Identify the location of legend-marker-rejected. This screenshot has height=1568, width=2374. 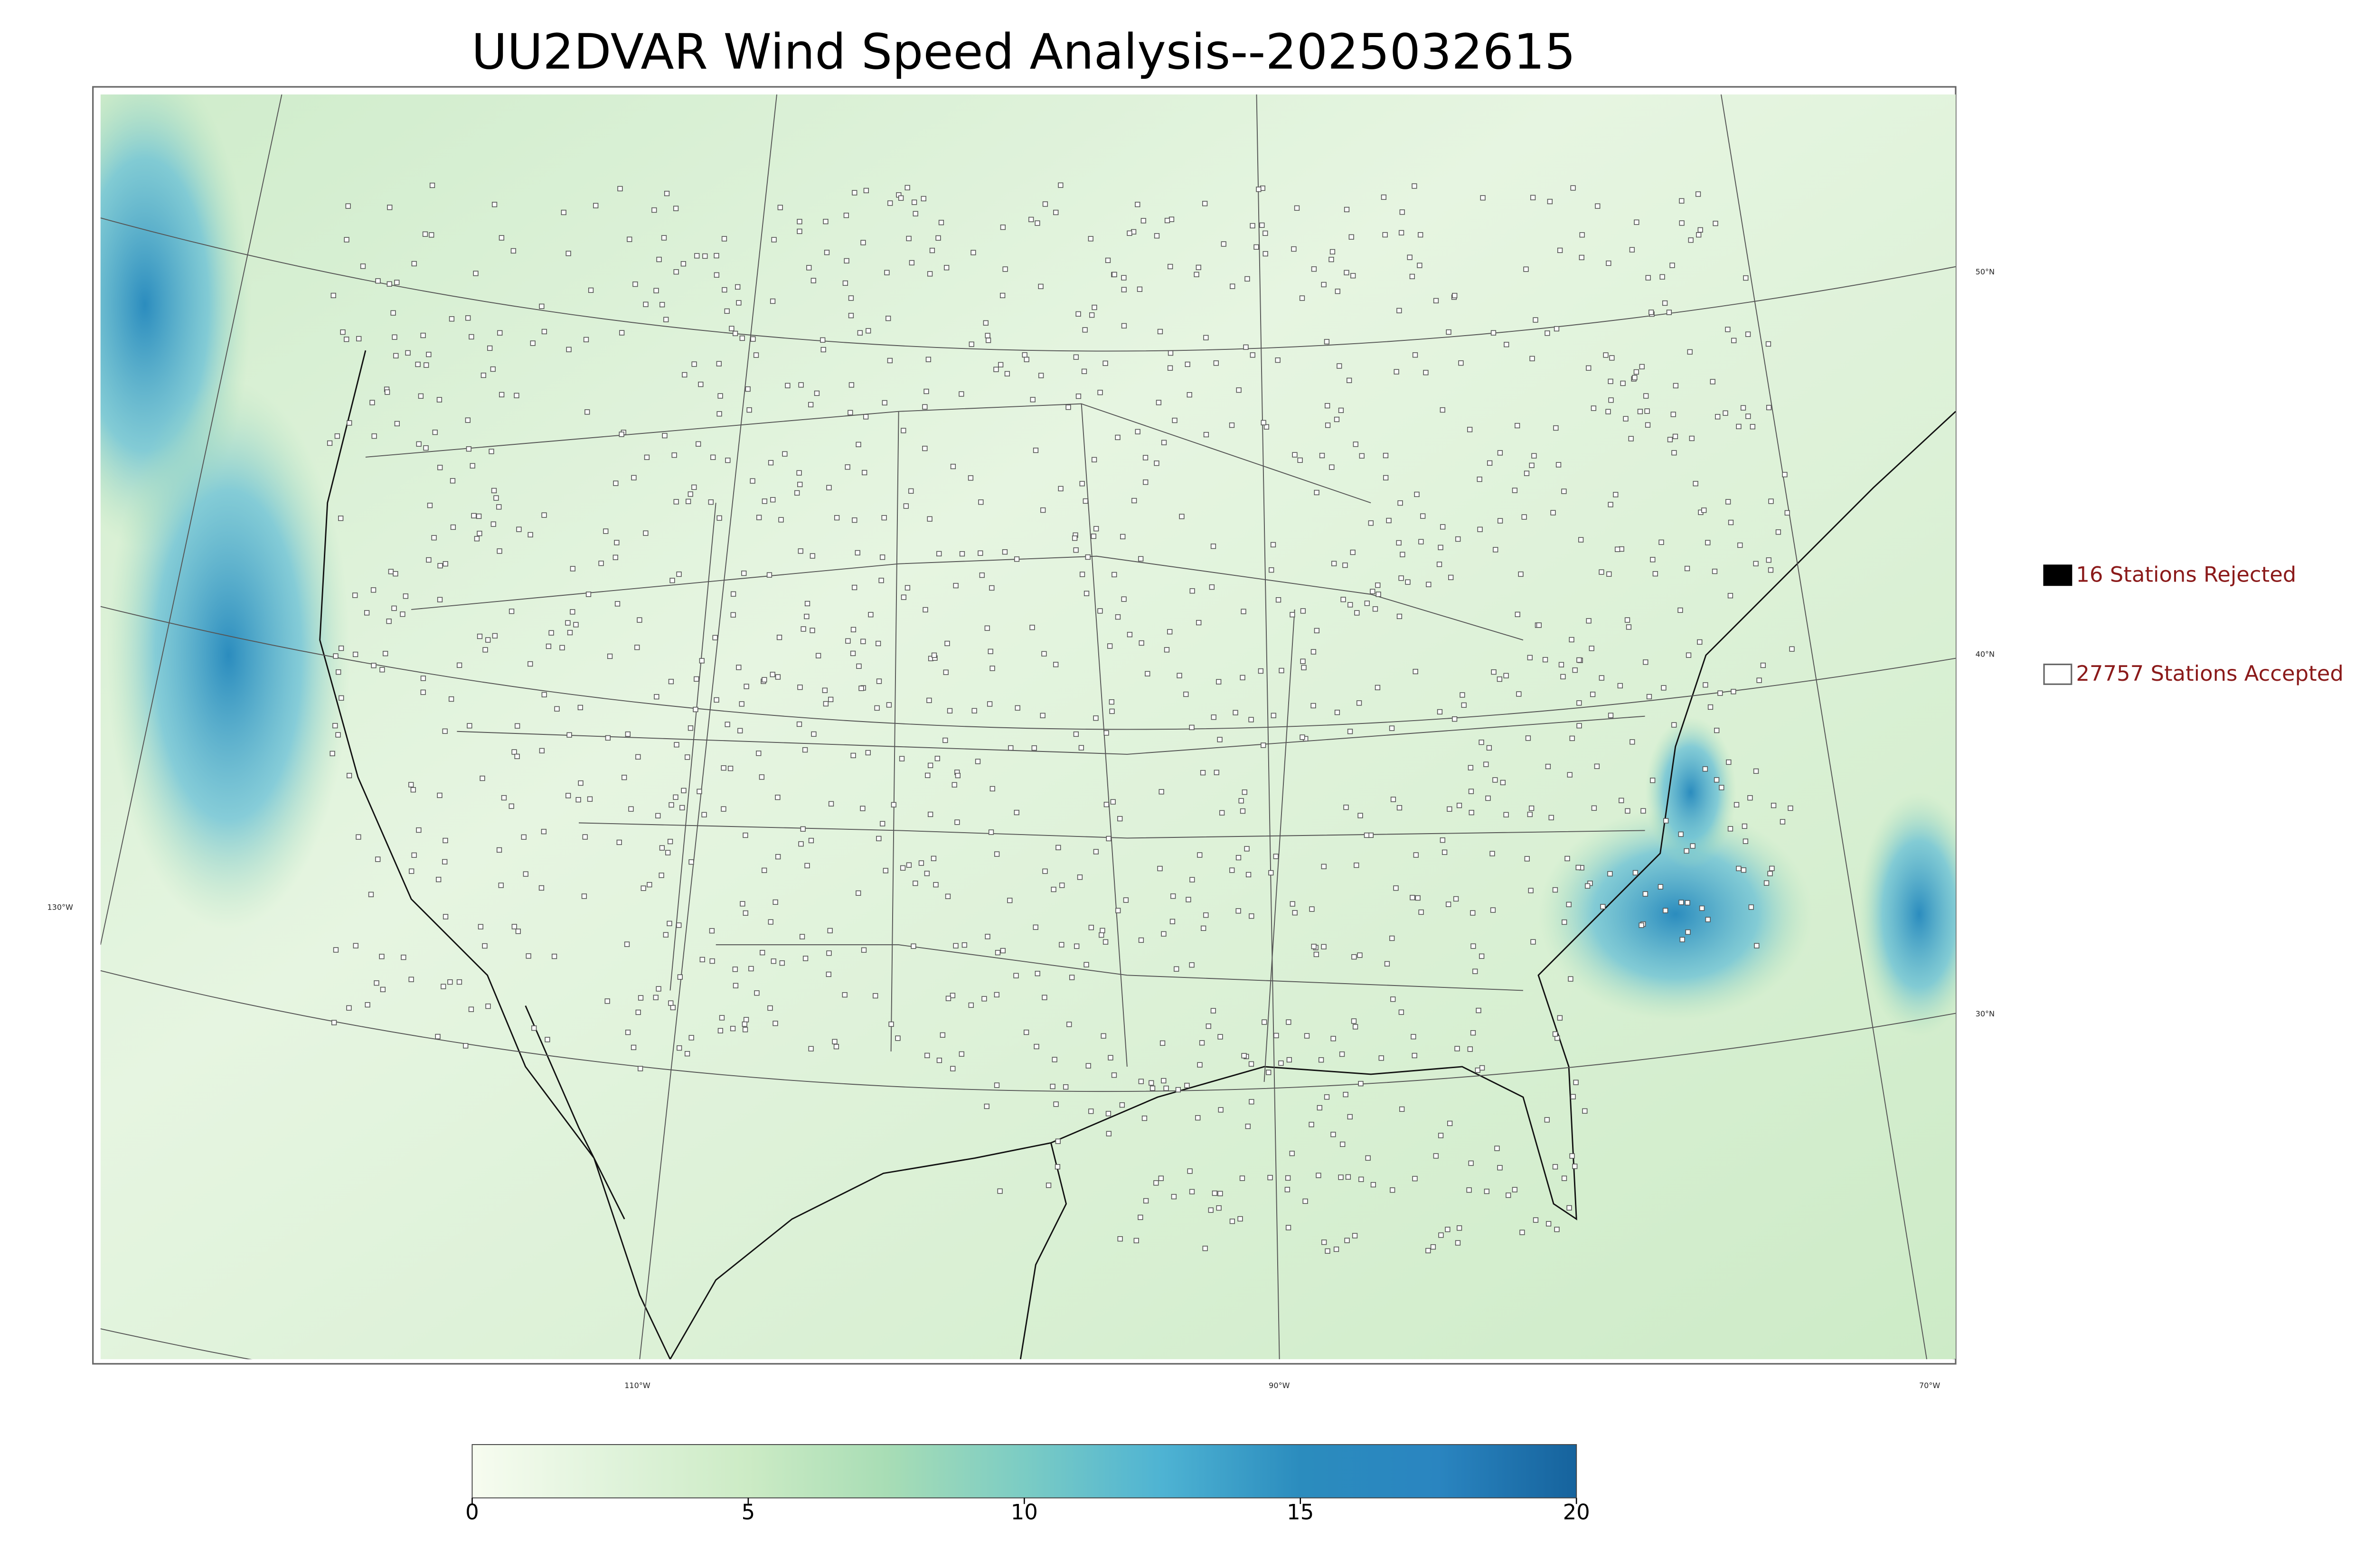
(2058, 575).